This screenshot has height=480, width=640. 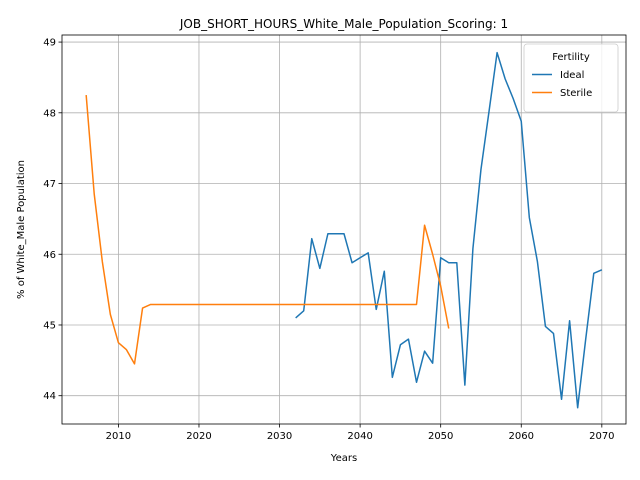 What do you see at coordinates (601, 436) in the screenshot?
I see `x-tick-label: 2070` at bounding box center [601, 436].